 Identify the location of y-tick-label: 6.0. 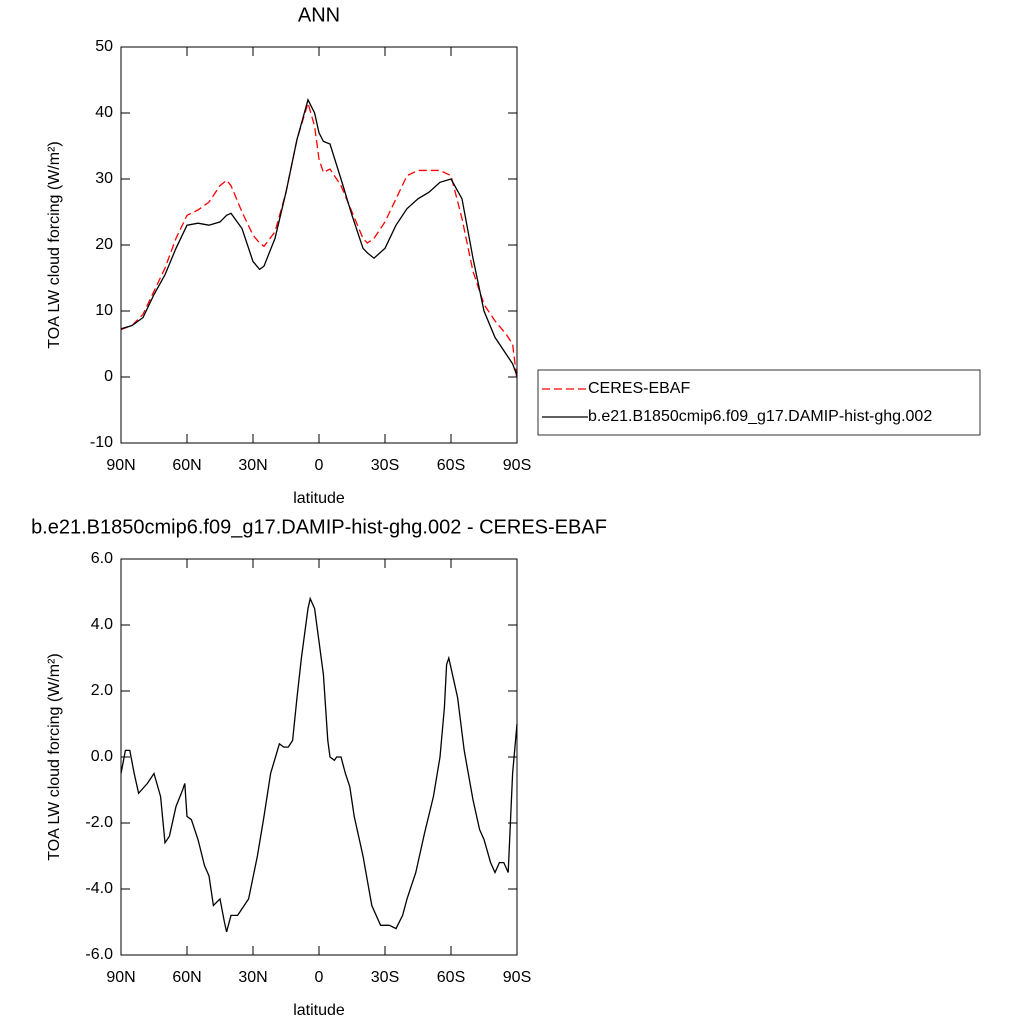
(102, 558).